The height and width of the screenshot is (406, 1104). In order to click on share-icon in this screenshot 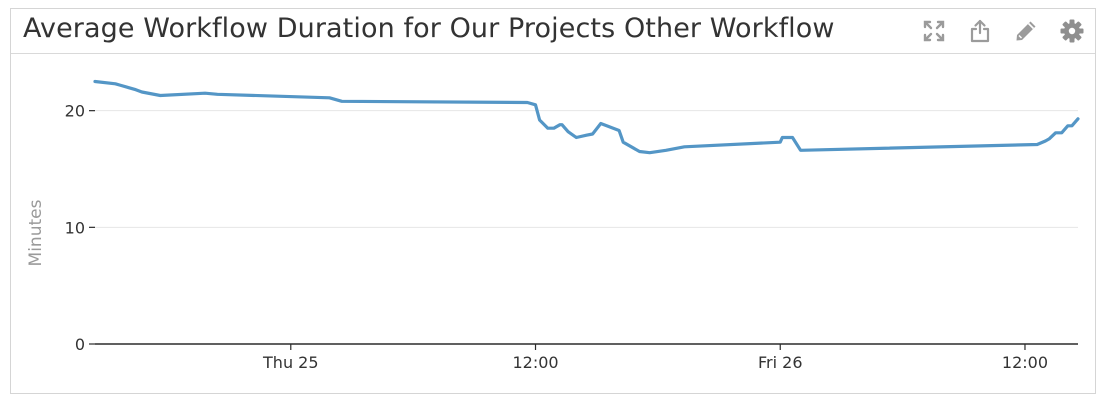, I will do `click(980, 31)`.